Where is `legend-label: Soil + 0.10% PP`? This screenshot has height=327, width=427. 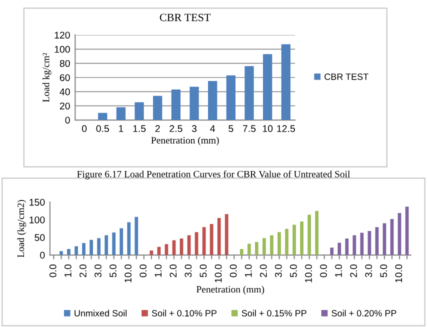
legend-label: Soil + 0.10% PP is located at coordinates (184, 313).